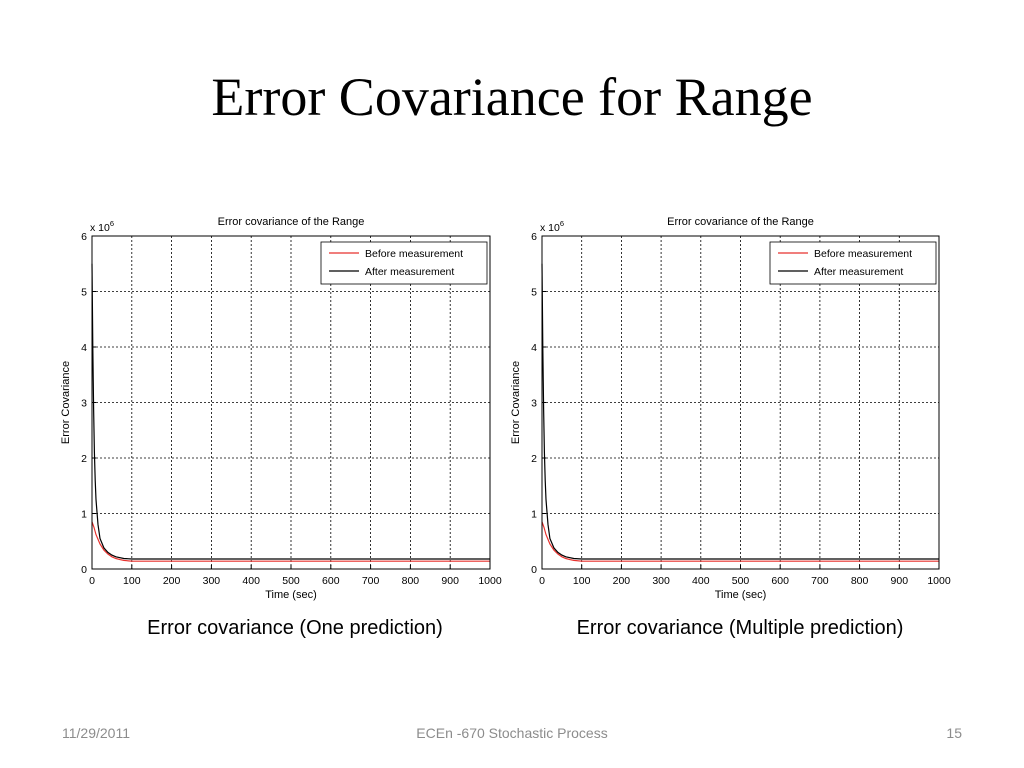  Describe the element at coordinates (954, 733) in the screenshot. I see `footer-page-number: 15` at that location.